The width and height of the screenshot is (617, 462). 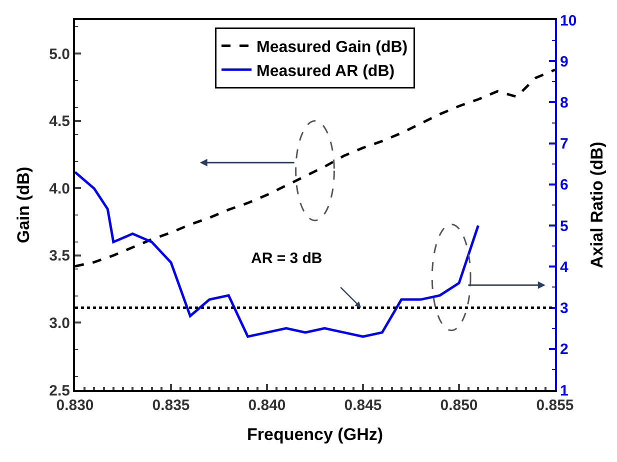 What do you see at coordinates (286, 258) in the screenshot?
I see `annotation: AR = 3 dB` at bounding box center [286, 258].